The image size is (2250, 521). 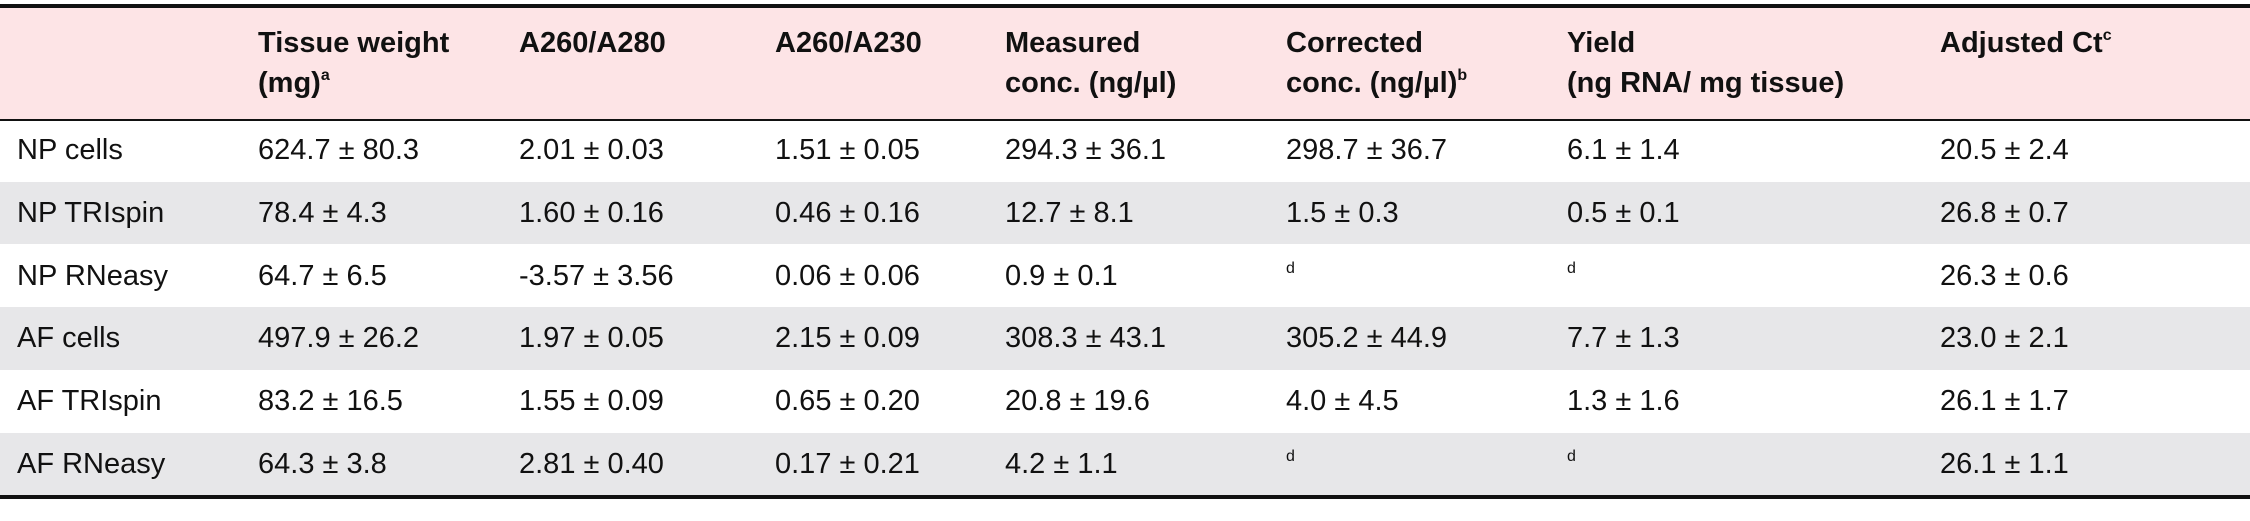 I want to click on row-label: NP cells, so click(x=70, y=150).